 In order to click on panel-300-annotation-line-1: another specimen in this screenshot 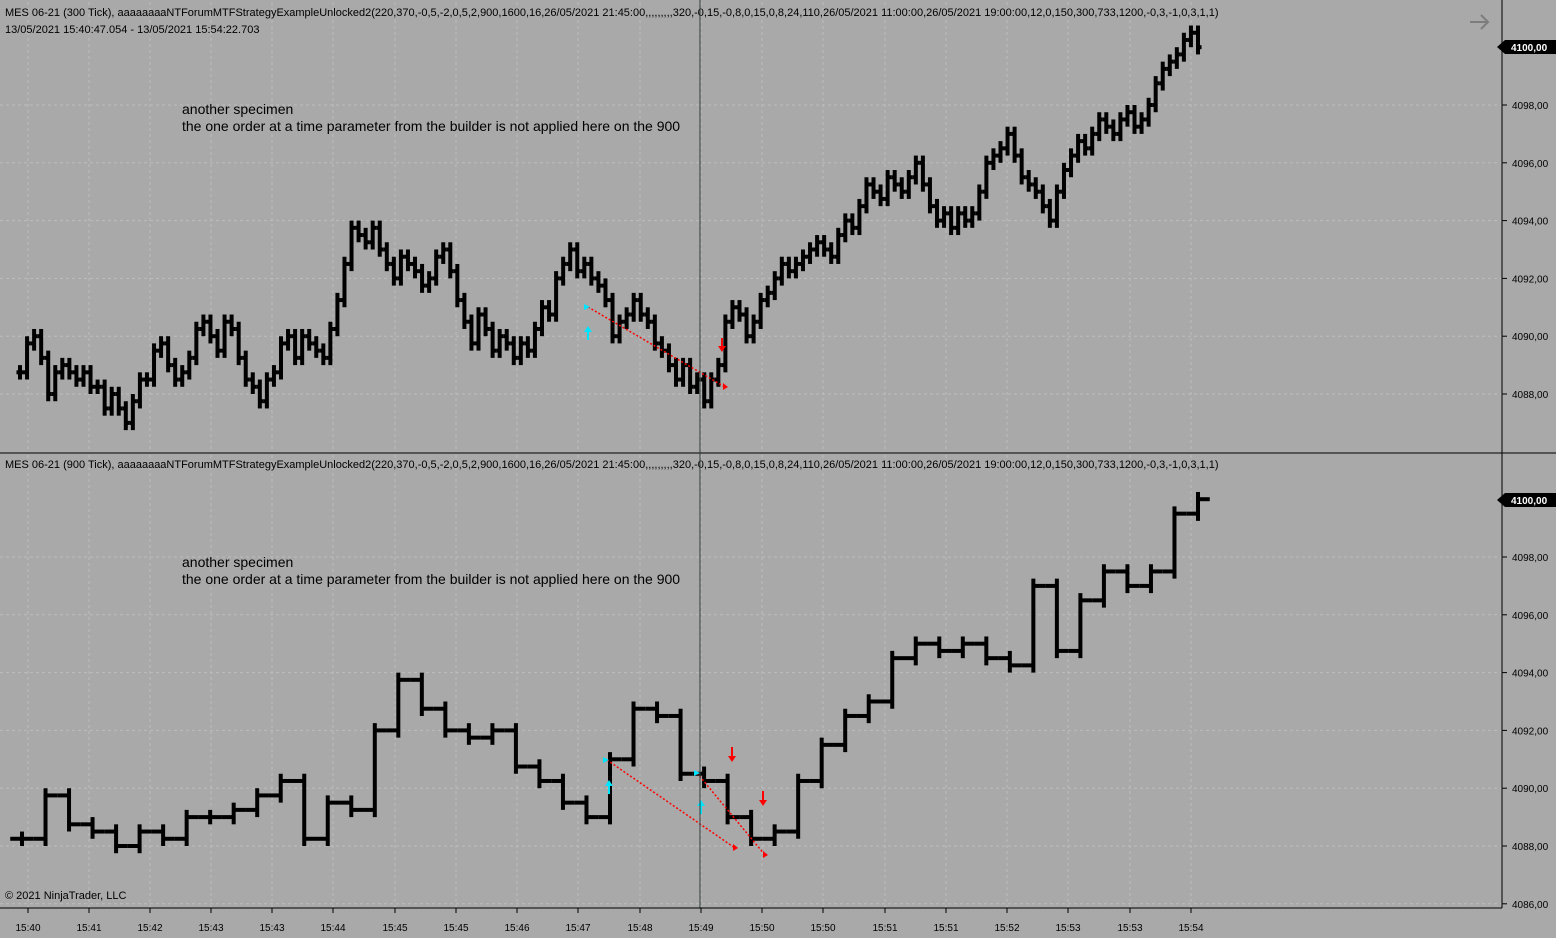, I will do `click(237, 109)`.